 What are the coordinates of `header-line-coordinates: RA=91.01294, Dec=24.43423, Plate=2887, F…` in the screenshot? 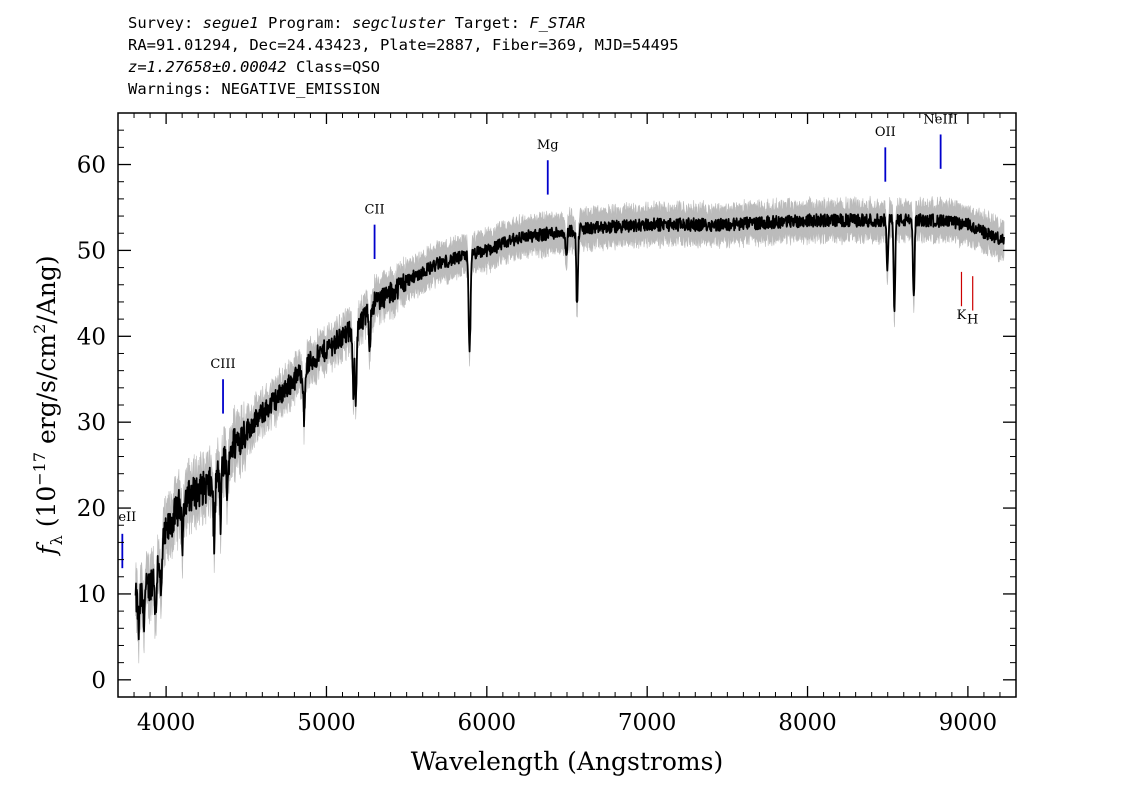 It's located at (403, 45).